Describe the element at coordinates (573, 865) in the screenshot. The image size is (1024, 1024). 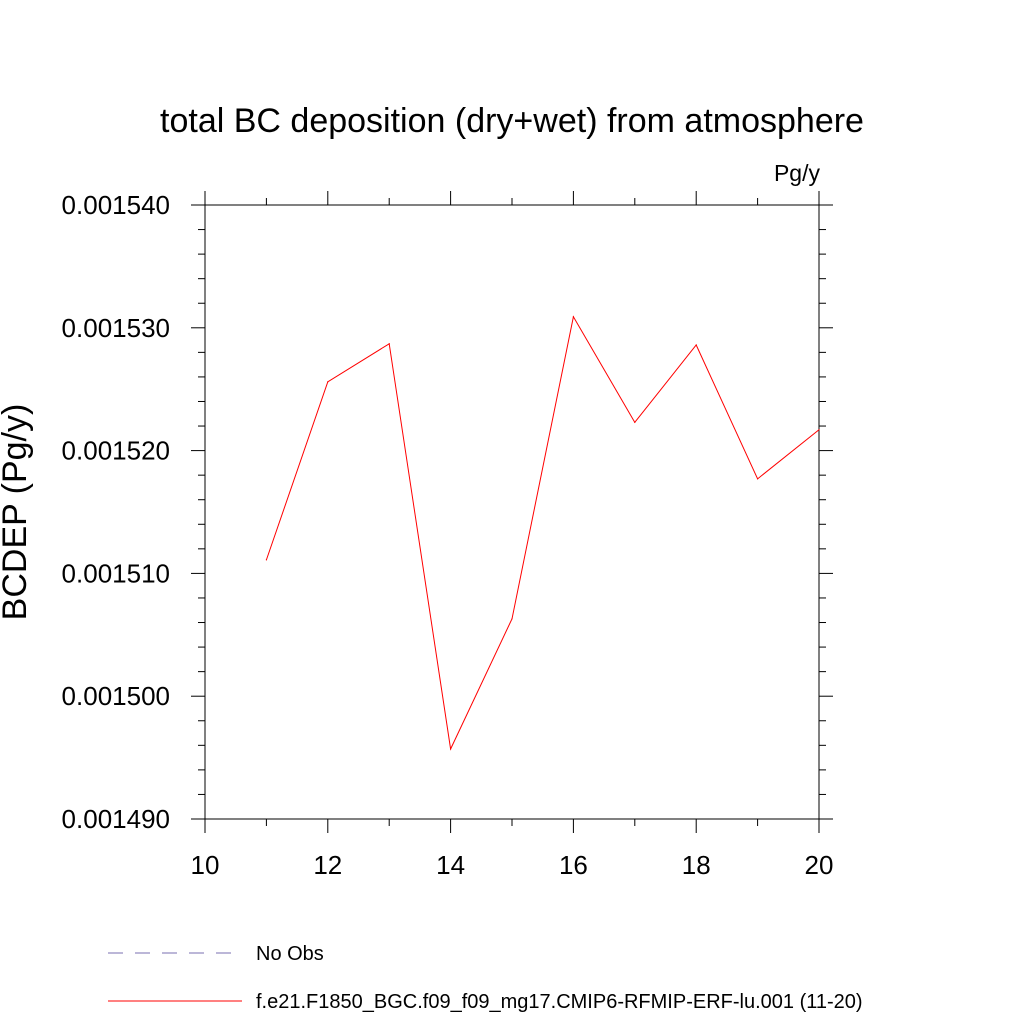
I see `x-tick-label-3: 16` at that location.